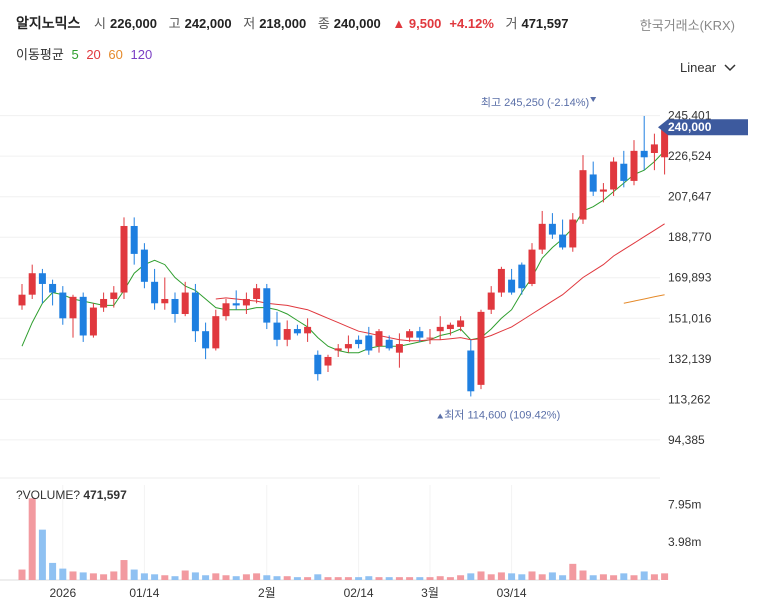  Describe the element at coordinates (267, 593) in the screenshot. I see `x-tick-label: 2월` at that location.